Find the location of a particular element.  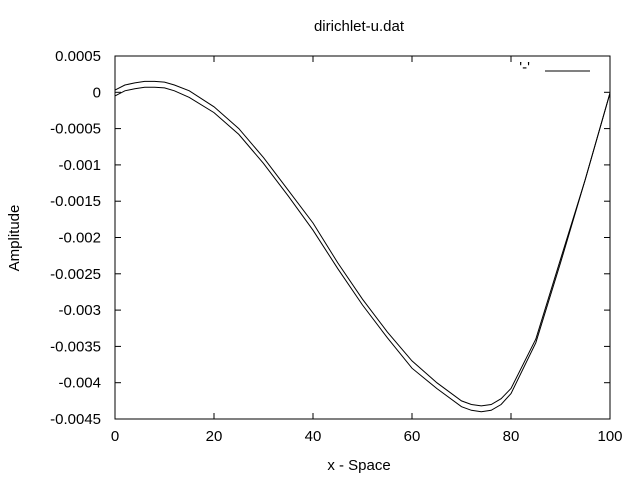

legend-entry-label: '-' is located at coordinates (524, 67).